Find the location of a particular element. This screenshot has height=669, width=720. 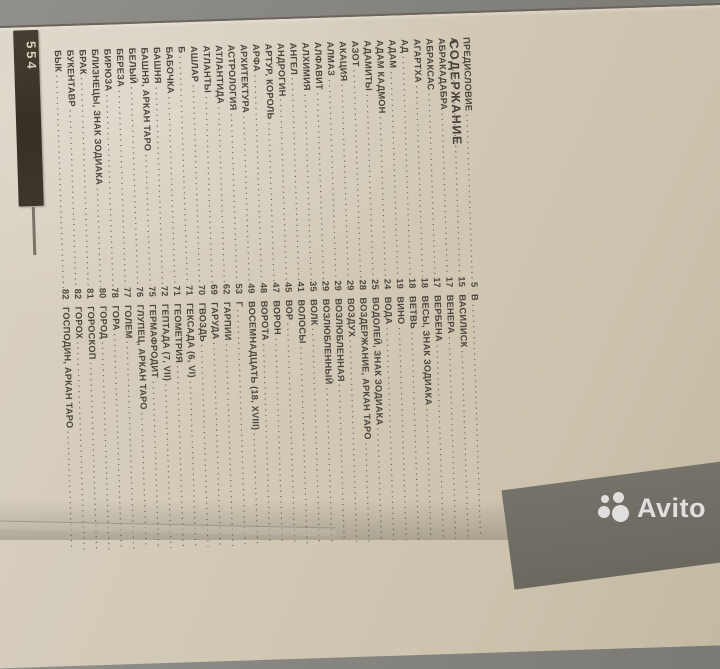

toc-left-title: АТЛАНТЫ is located at coordinates (207, 69).